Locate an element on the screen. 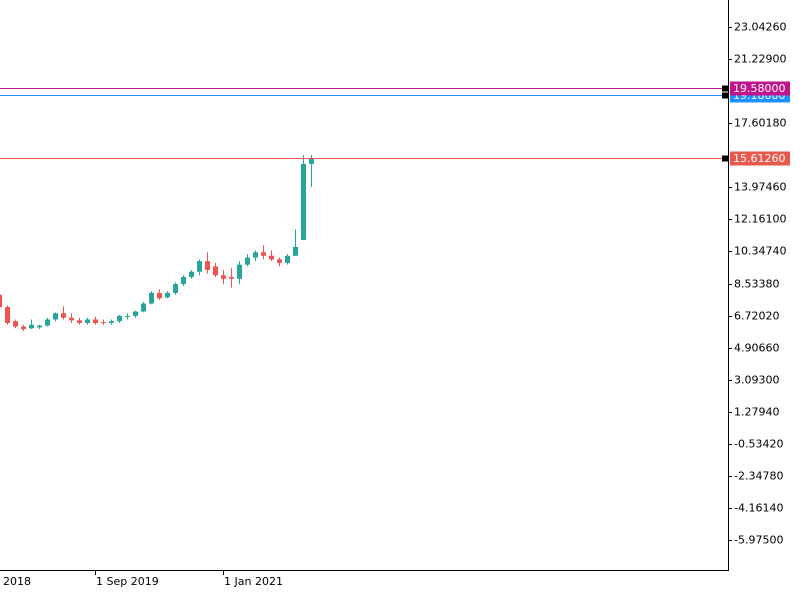  y-tick-label: 10.34740 is located at coordinates (760, 251).